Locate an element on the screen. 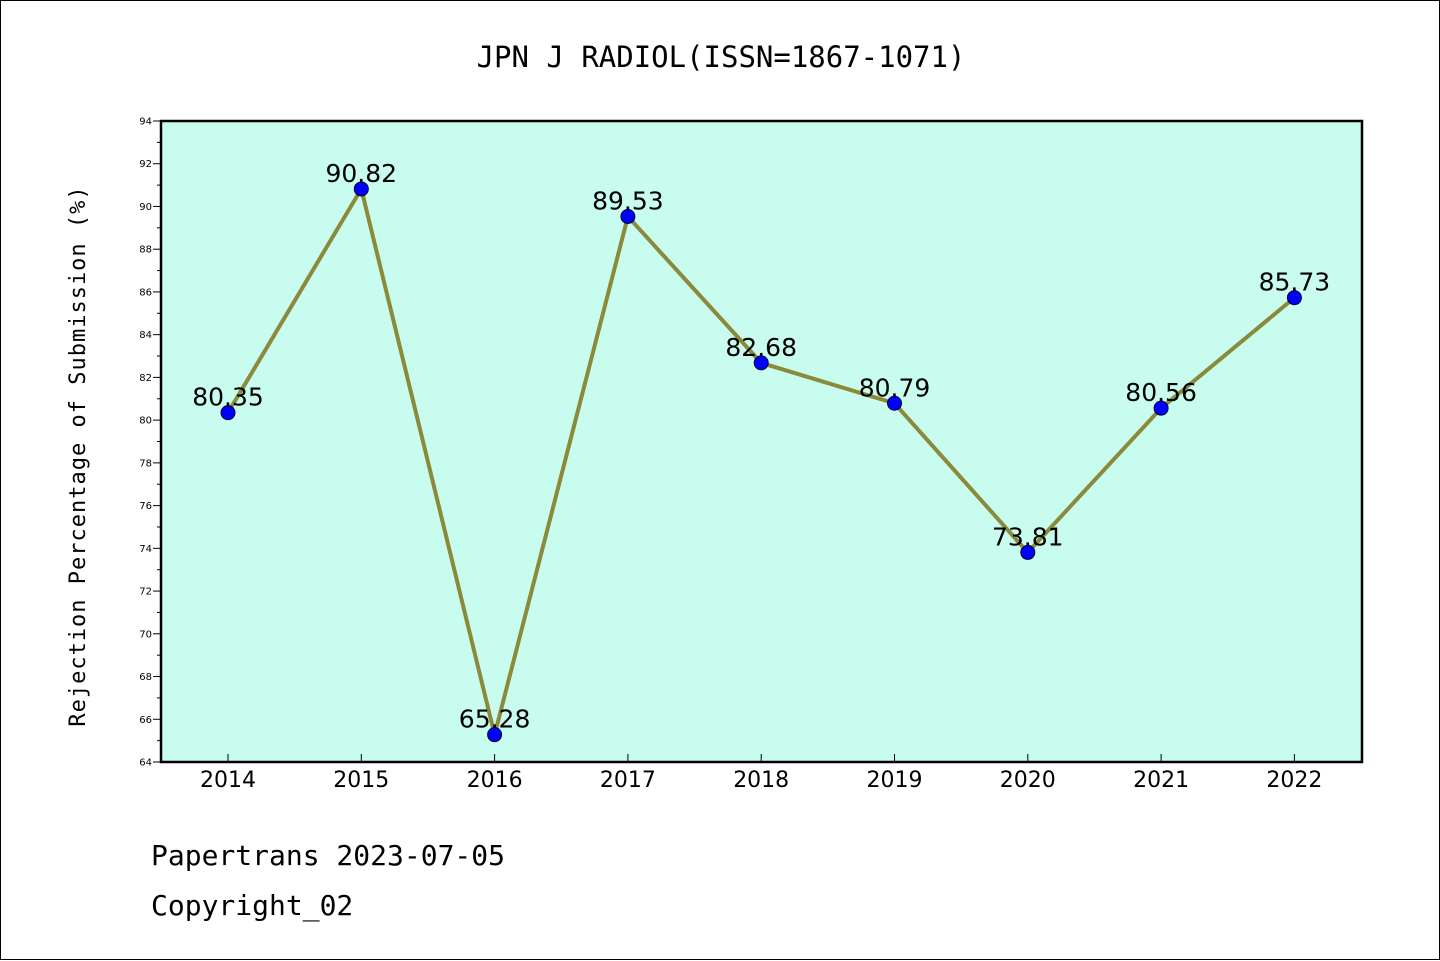 The height and width of the screenshot is (961, 1440). x-tick-label: 2017 is located at coordinates (628, 780).